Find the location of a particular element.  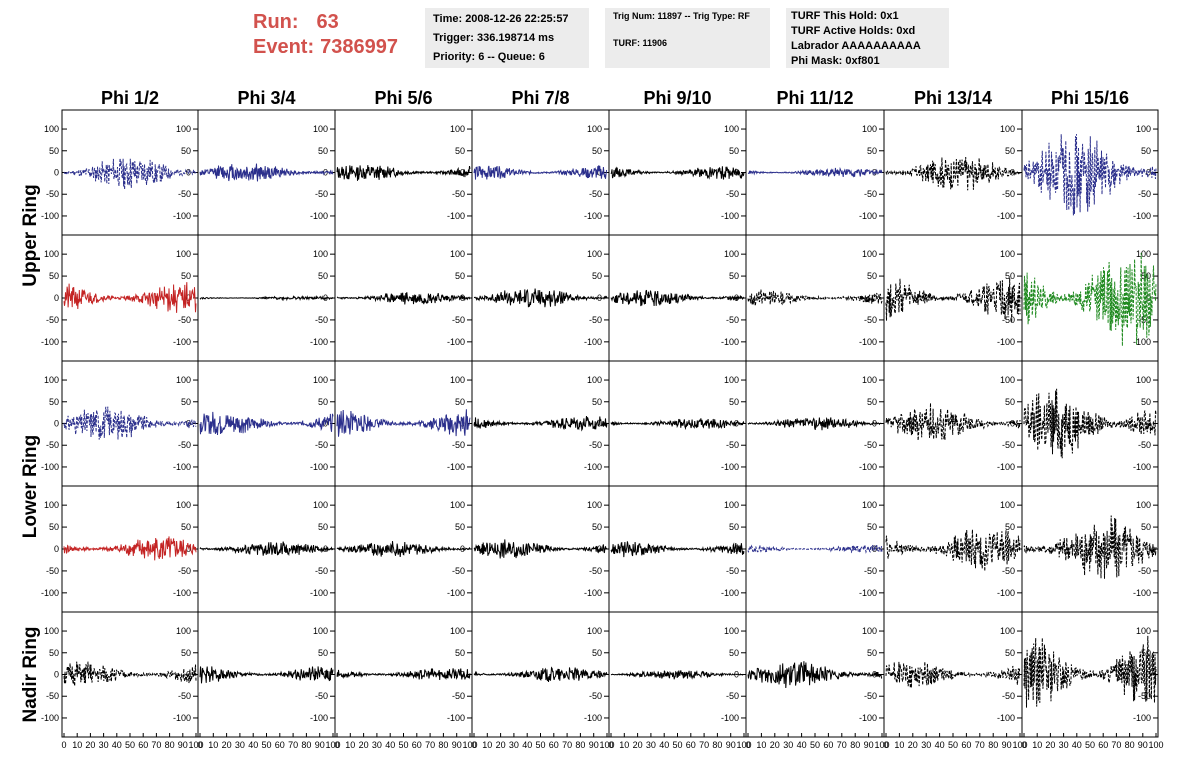

trigger-text: Trigger: 336.198714 ms is located at coordinates (494, 38).